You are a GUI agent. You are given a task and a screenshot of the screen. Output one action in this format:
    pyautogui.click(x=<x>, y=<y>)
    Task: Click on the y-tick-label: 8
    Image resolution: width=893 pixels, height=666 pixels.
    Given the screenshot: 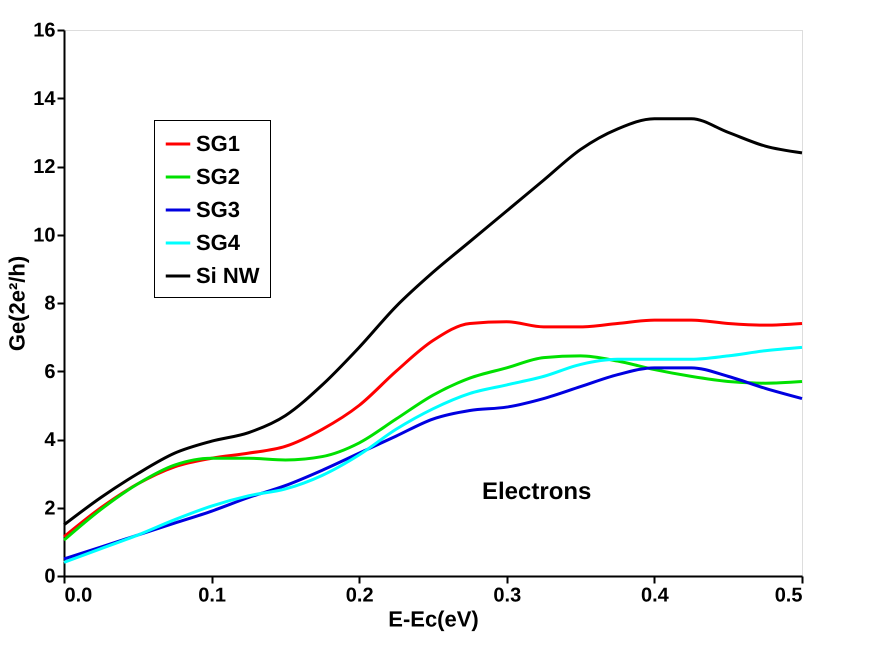 What is the action you would take?
    pyautogui.click(x=50, y=303)
    